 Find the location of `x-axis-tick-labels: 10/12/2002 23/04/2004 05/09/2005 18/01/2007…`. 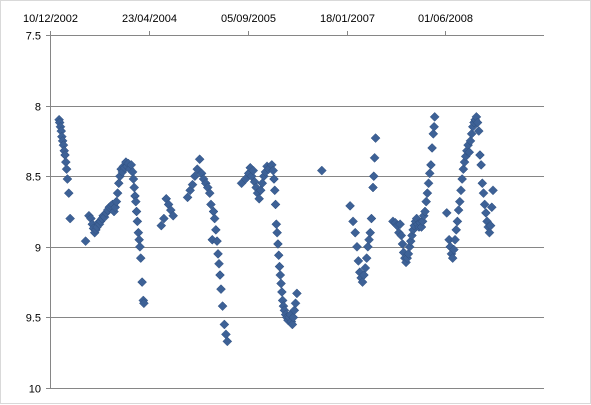

x-axis-tick-labels: 10/12/2002 23/04/2004 05/09/2005 18/01/2007… is located at coordinates (248, 19).